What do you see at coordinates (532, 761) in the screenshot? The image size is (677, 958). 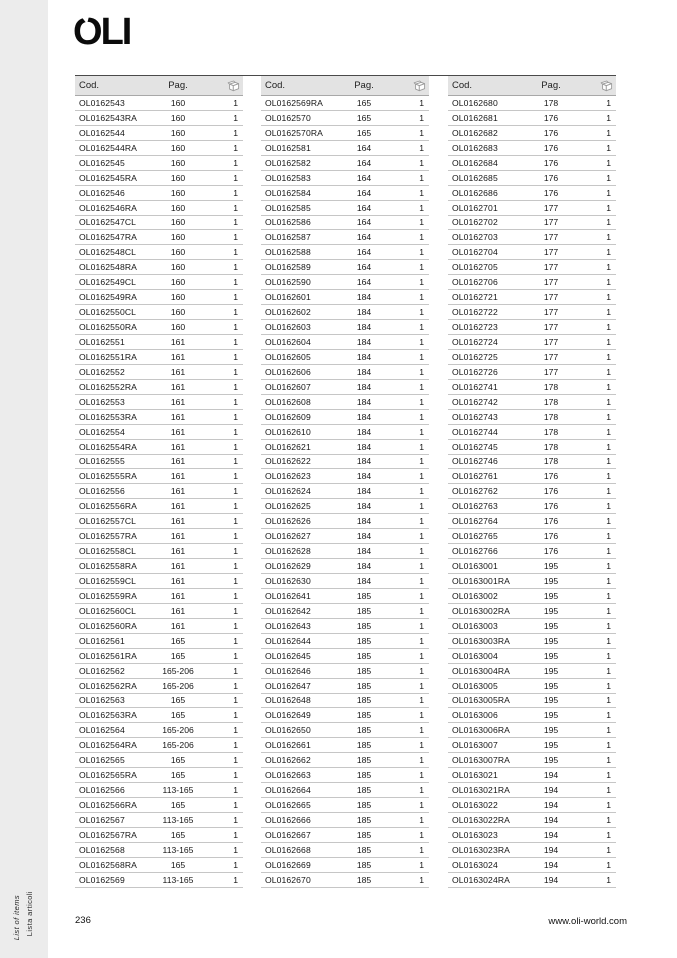 I see `table-row: OL0163007RA 195 1` at bounding box center [532, 761].